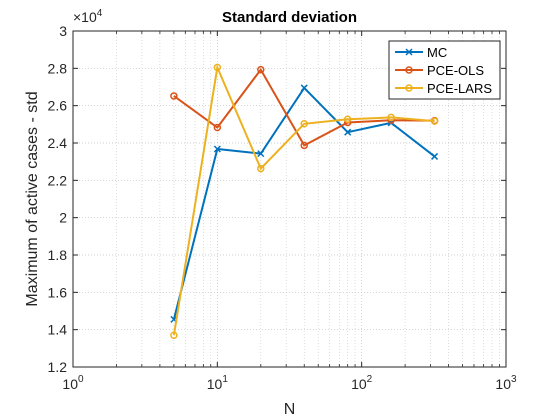 The width and height of the screenshot is (560, 420). What do you see at coordinates (58, 143) in the screenshot?
I see `y-tick-label: 2.4` at bounding box center [58, 143].